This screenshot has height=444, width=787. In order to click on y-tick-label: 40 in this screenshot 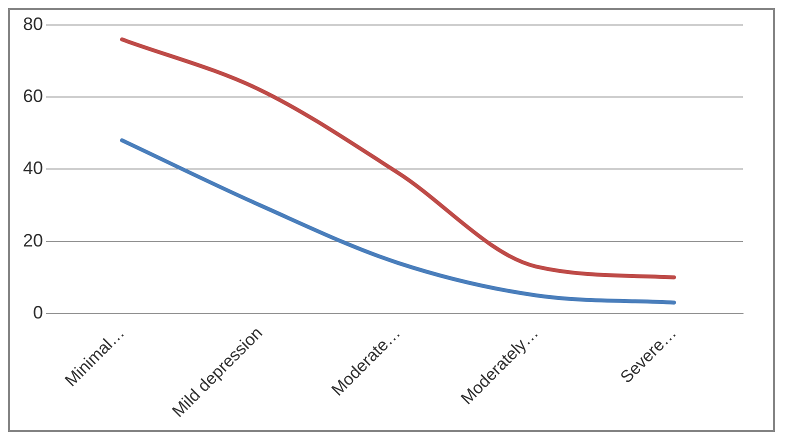, I will do `click(33, 168)`.